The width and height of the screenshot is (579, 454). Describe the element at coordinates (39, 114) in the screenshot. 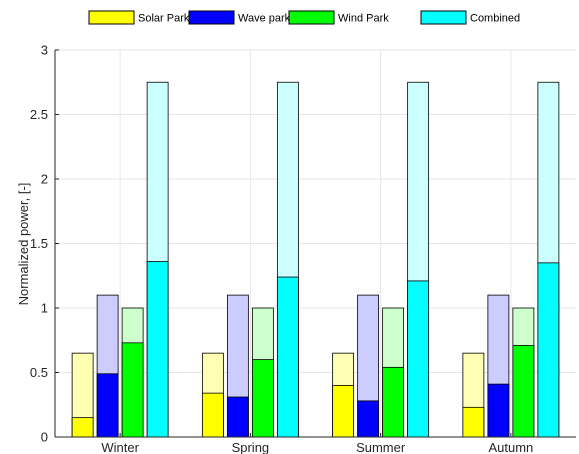

I see `y-tick-label: 2.5` at that location.